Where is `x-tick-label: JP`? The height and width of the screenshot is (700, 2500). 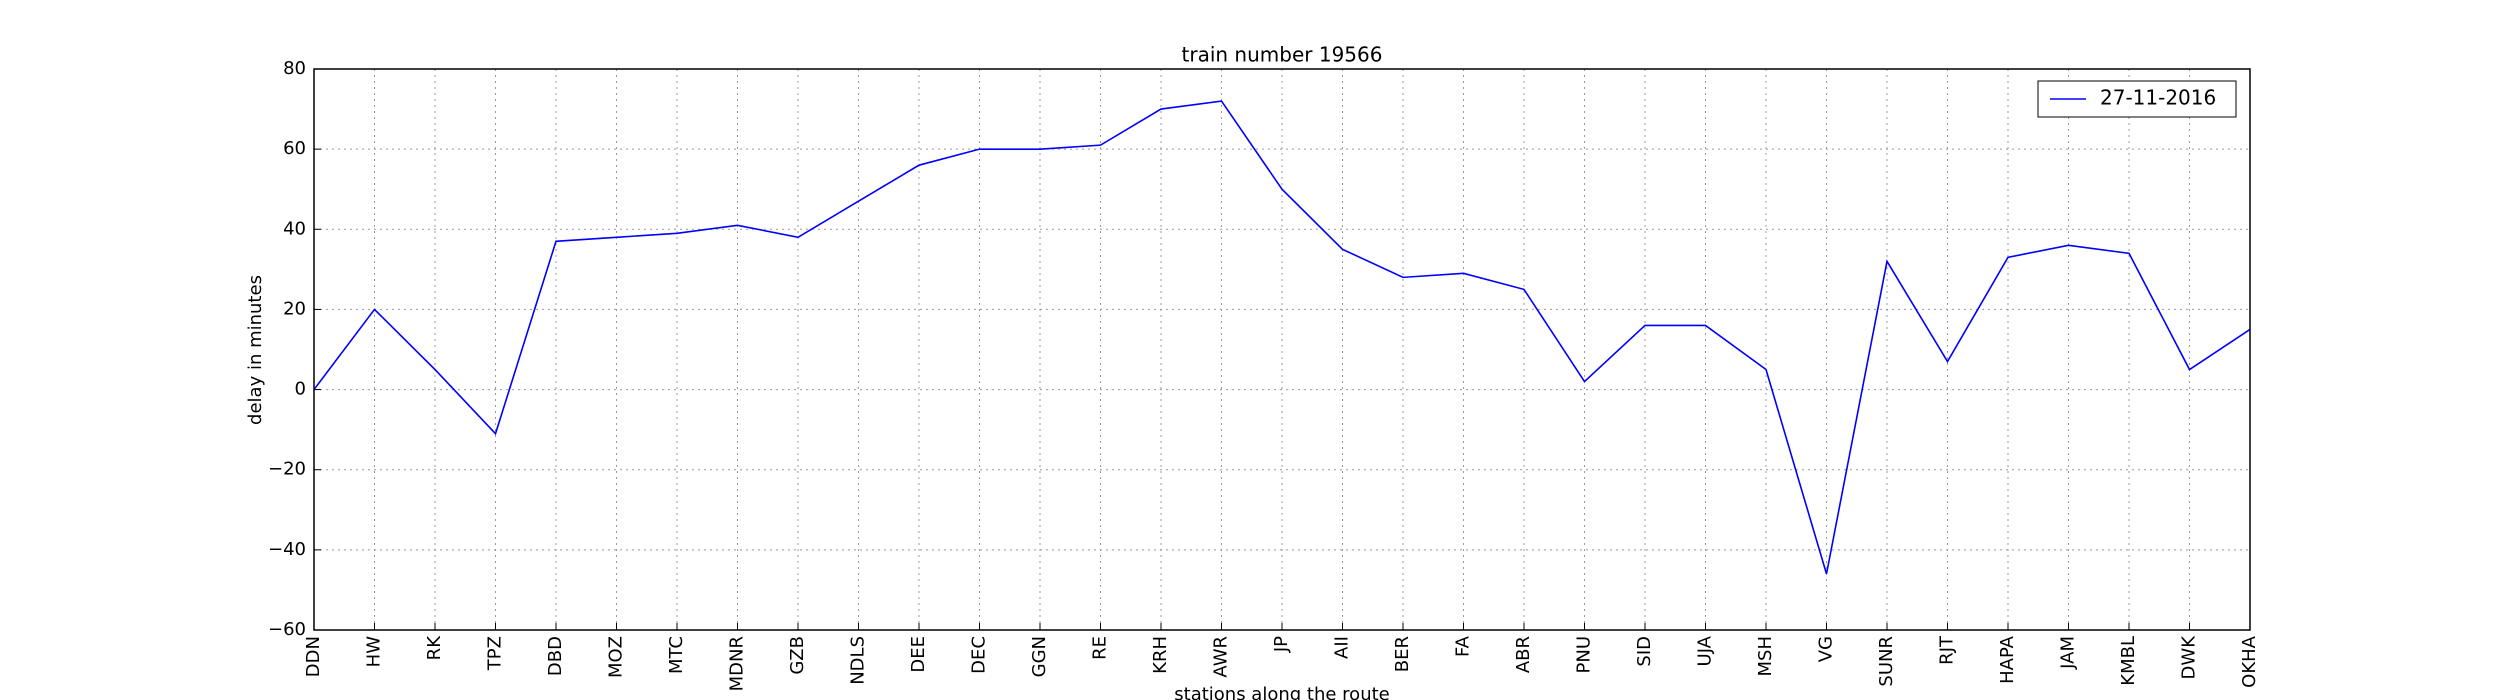
x-tick-label: JP is located at coordinates (1281, 644).